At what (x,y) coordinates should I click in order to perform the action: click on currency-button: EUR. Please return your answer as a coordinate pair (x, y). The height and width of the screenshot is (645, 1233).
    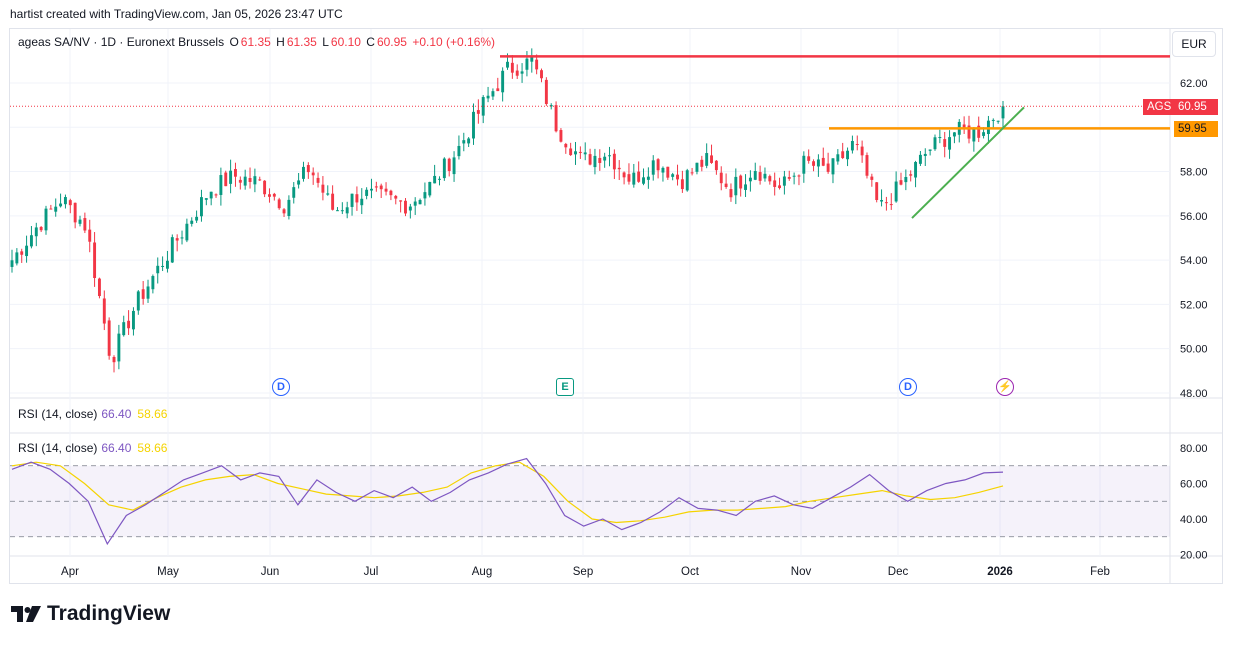
    Looking at the image, I should click on (1194, 44).